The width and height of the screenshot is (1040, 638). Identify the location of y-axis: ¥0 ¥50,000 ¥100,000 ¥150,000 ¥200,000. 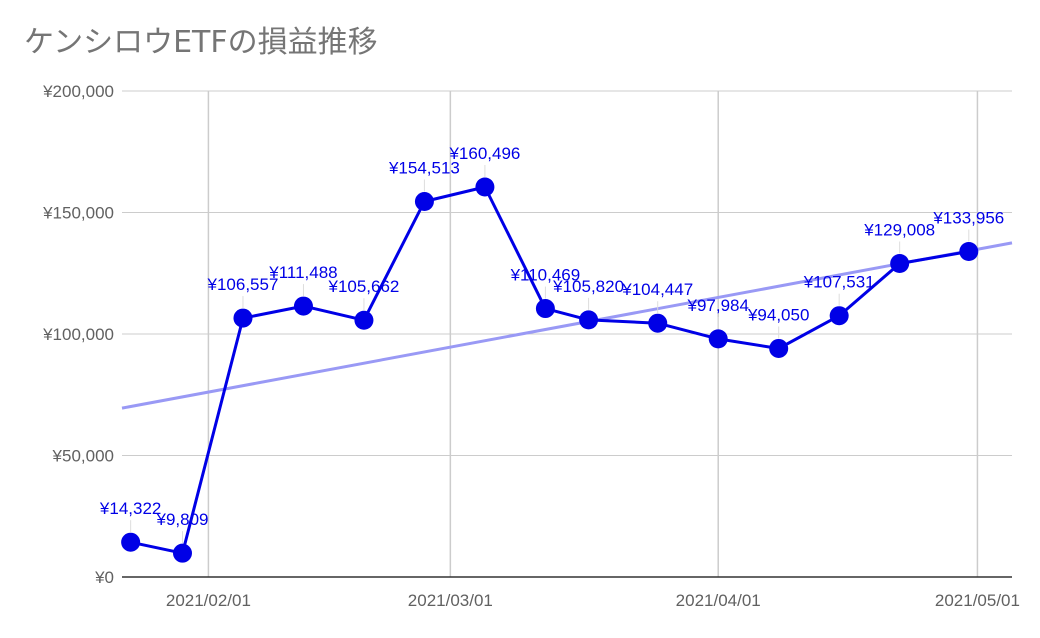
(78, 334).